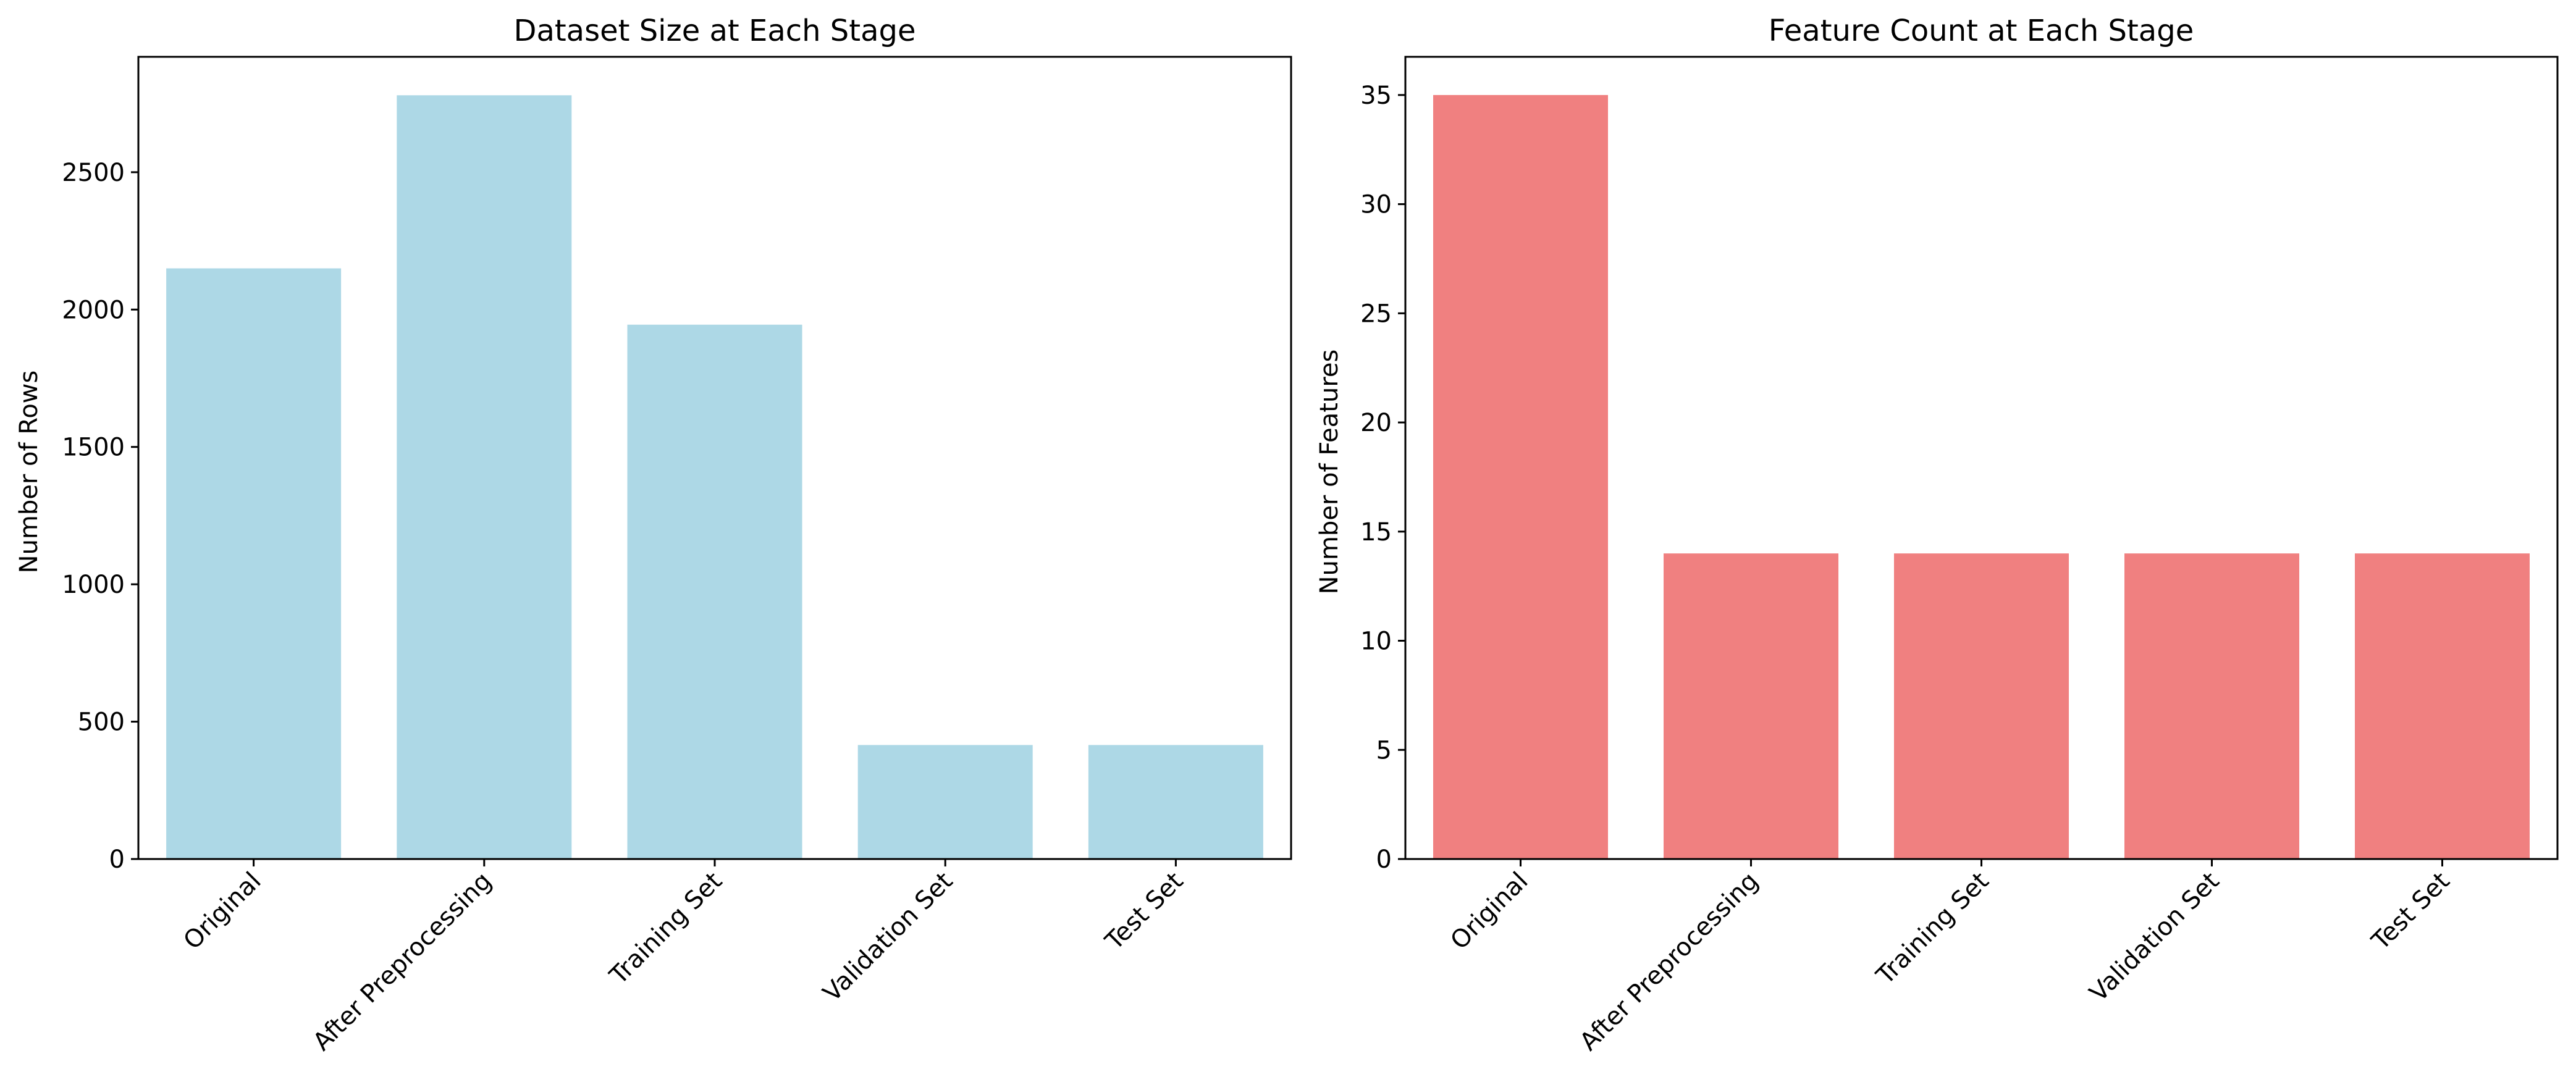 The width and height of the screenshot is (2576, 1090). What do you see at coordinates (1376, 641) in the screenshot?
I see `y-tick-label: 10` at bounding box center [1376, 641].